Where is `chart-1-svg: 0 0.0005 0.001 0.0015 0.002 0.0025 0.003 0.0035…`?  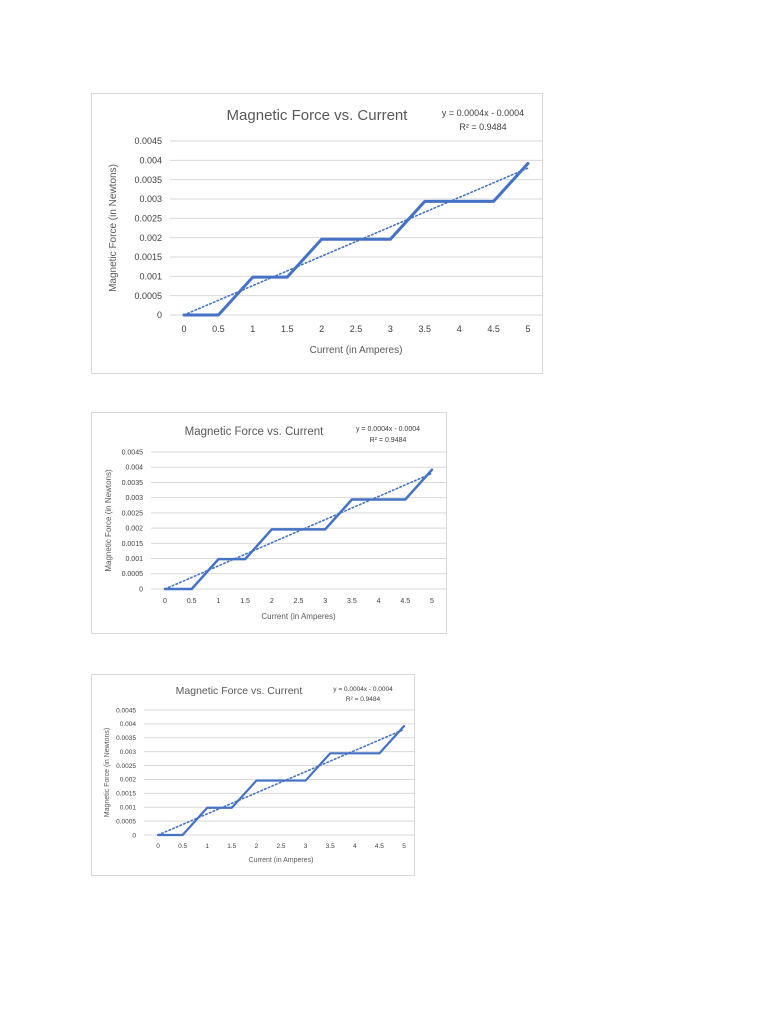 chart-1-svg: 0 0.0005 0.001 0.0015 0.002 0.0025 0.003 0.0035… is located at coordinates (325, 231).